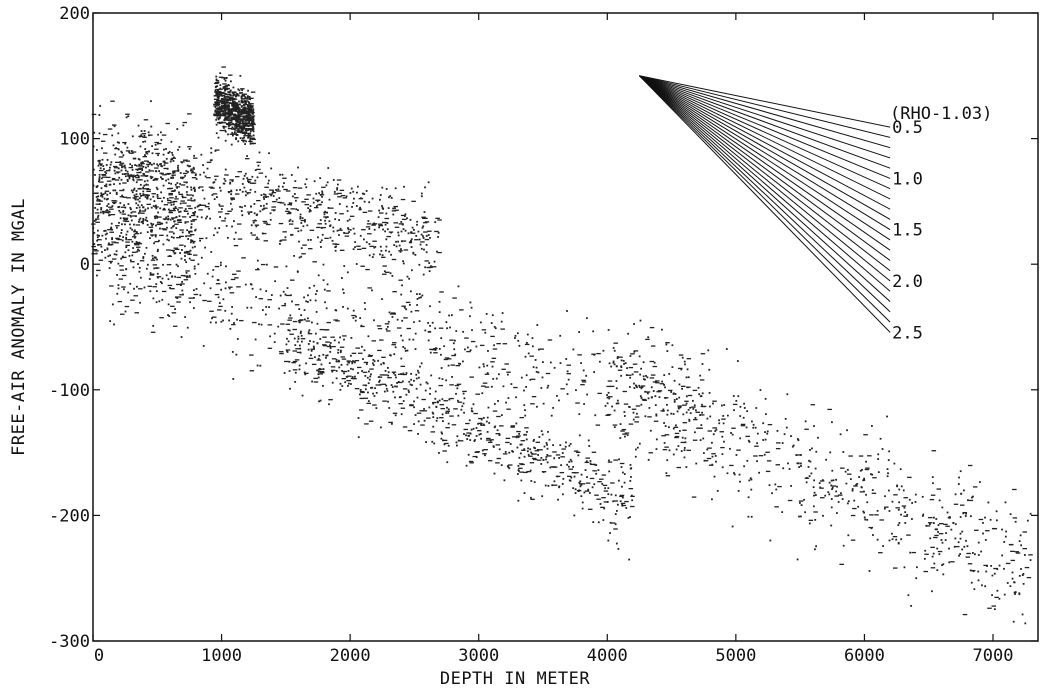 This screenshot has width=1047, height=691. What do you see at coordinates (74, 140) in the screenshot?
I see `y-tick-label: 100` at bounding box center [74, 140].